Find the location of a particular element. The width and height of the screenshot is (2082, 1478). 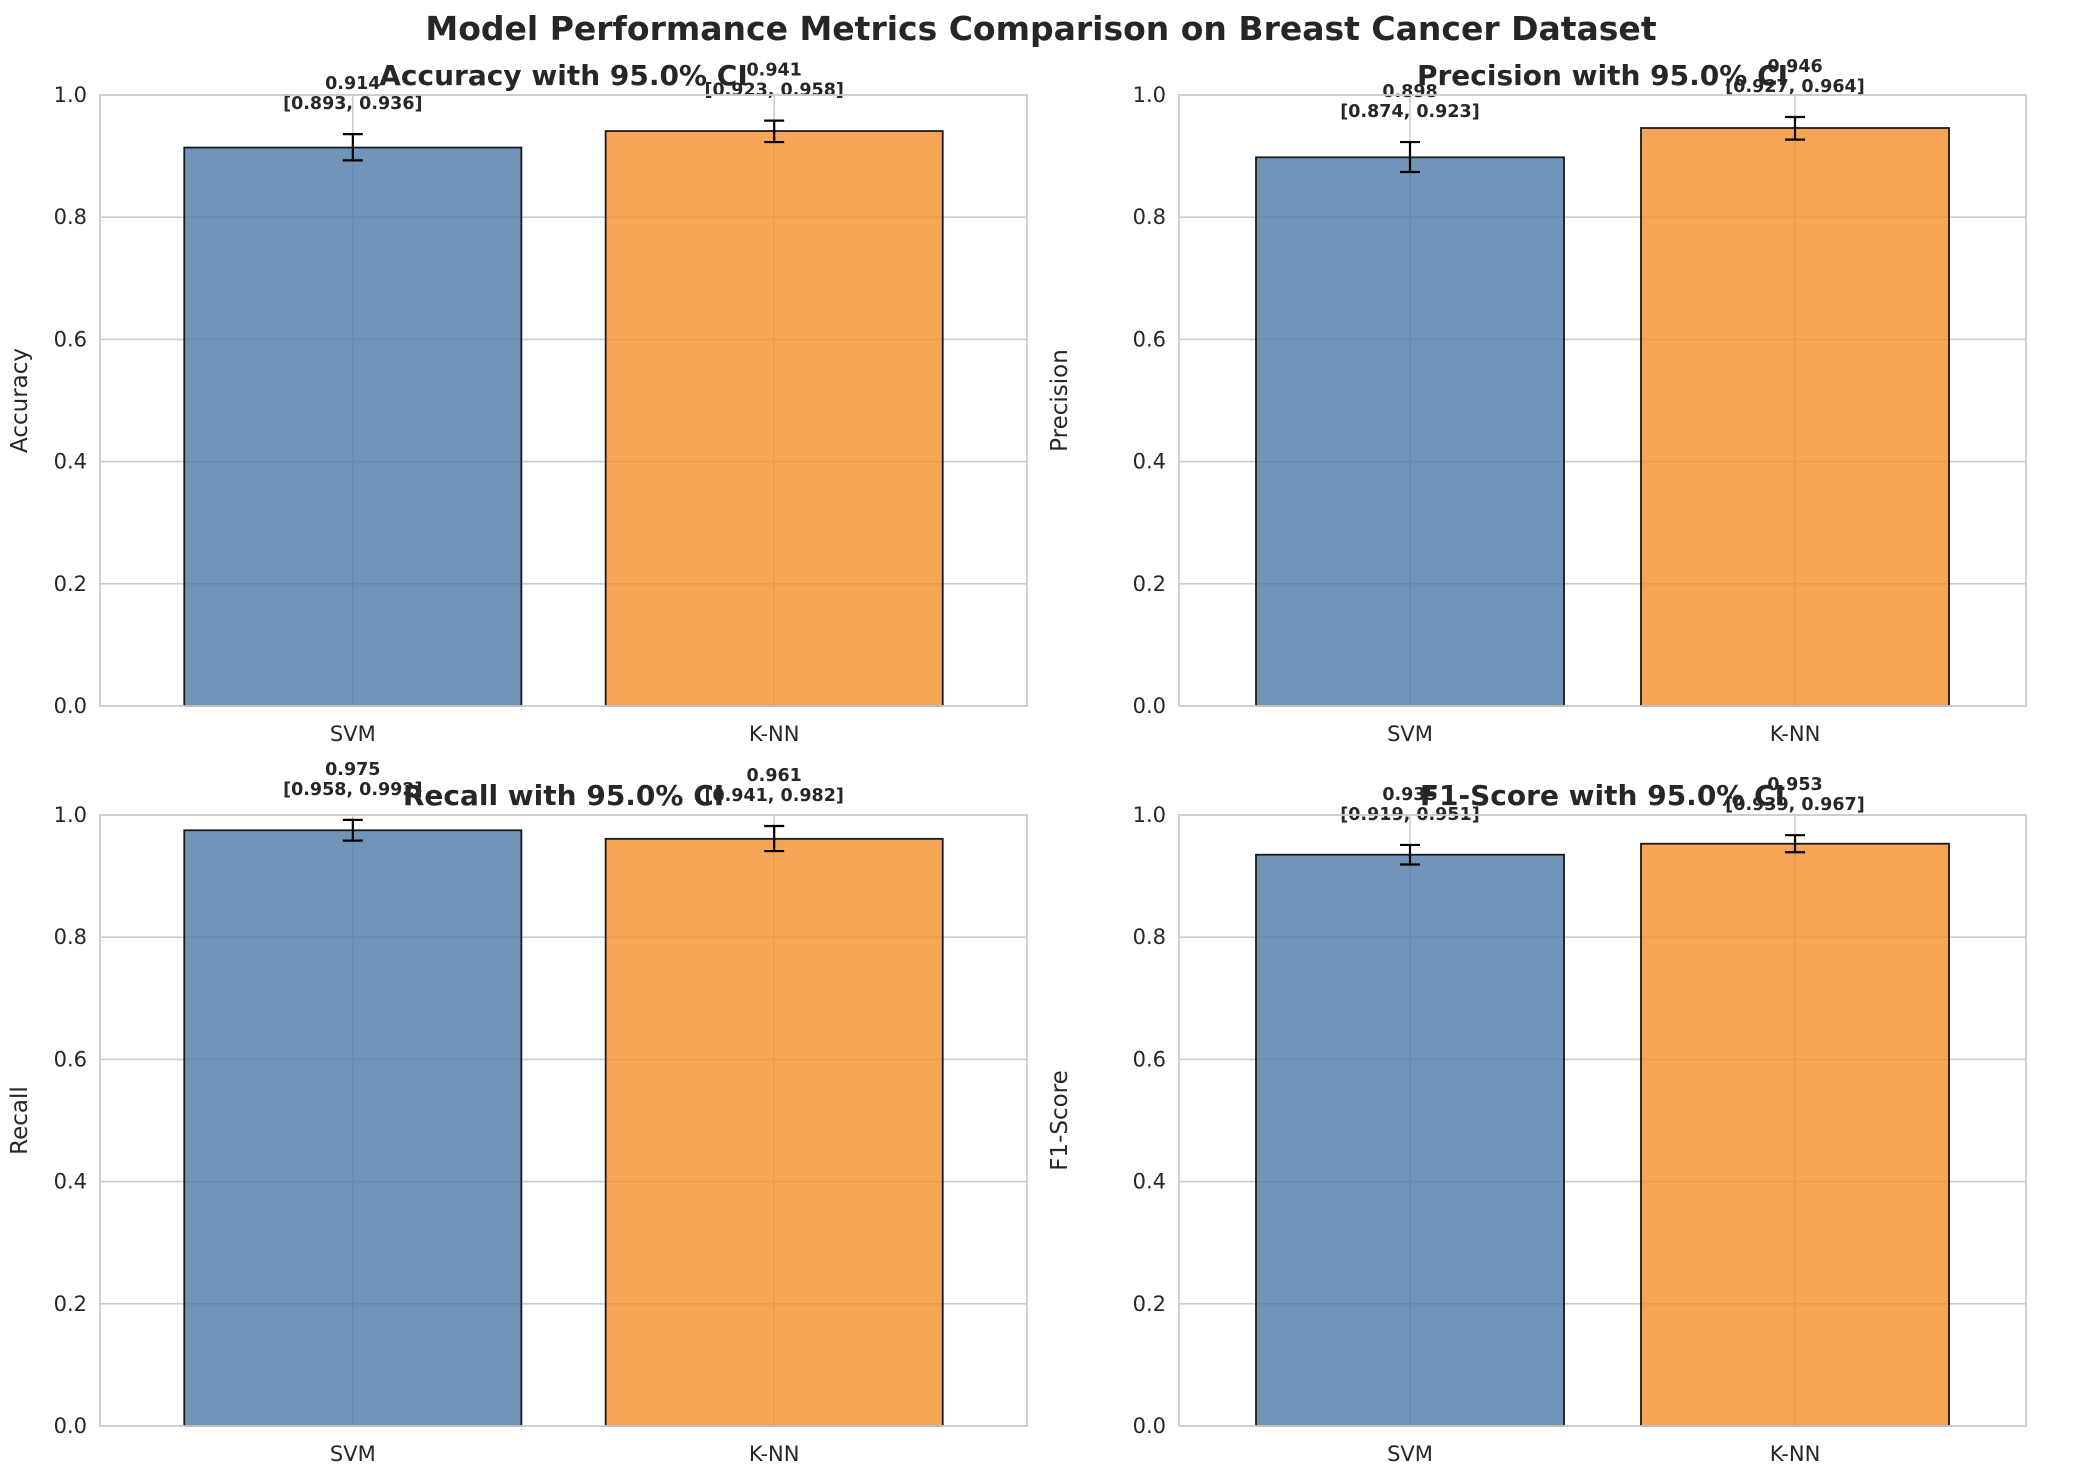

data-label-value: 0.898 is located at coordinates (1409, 92).